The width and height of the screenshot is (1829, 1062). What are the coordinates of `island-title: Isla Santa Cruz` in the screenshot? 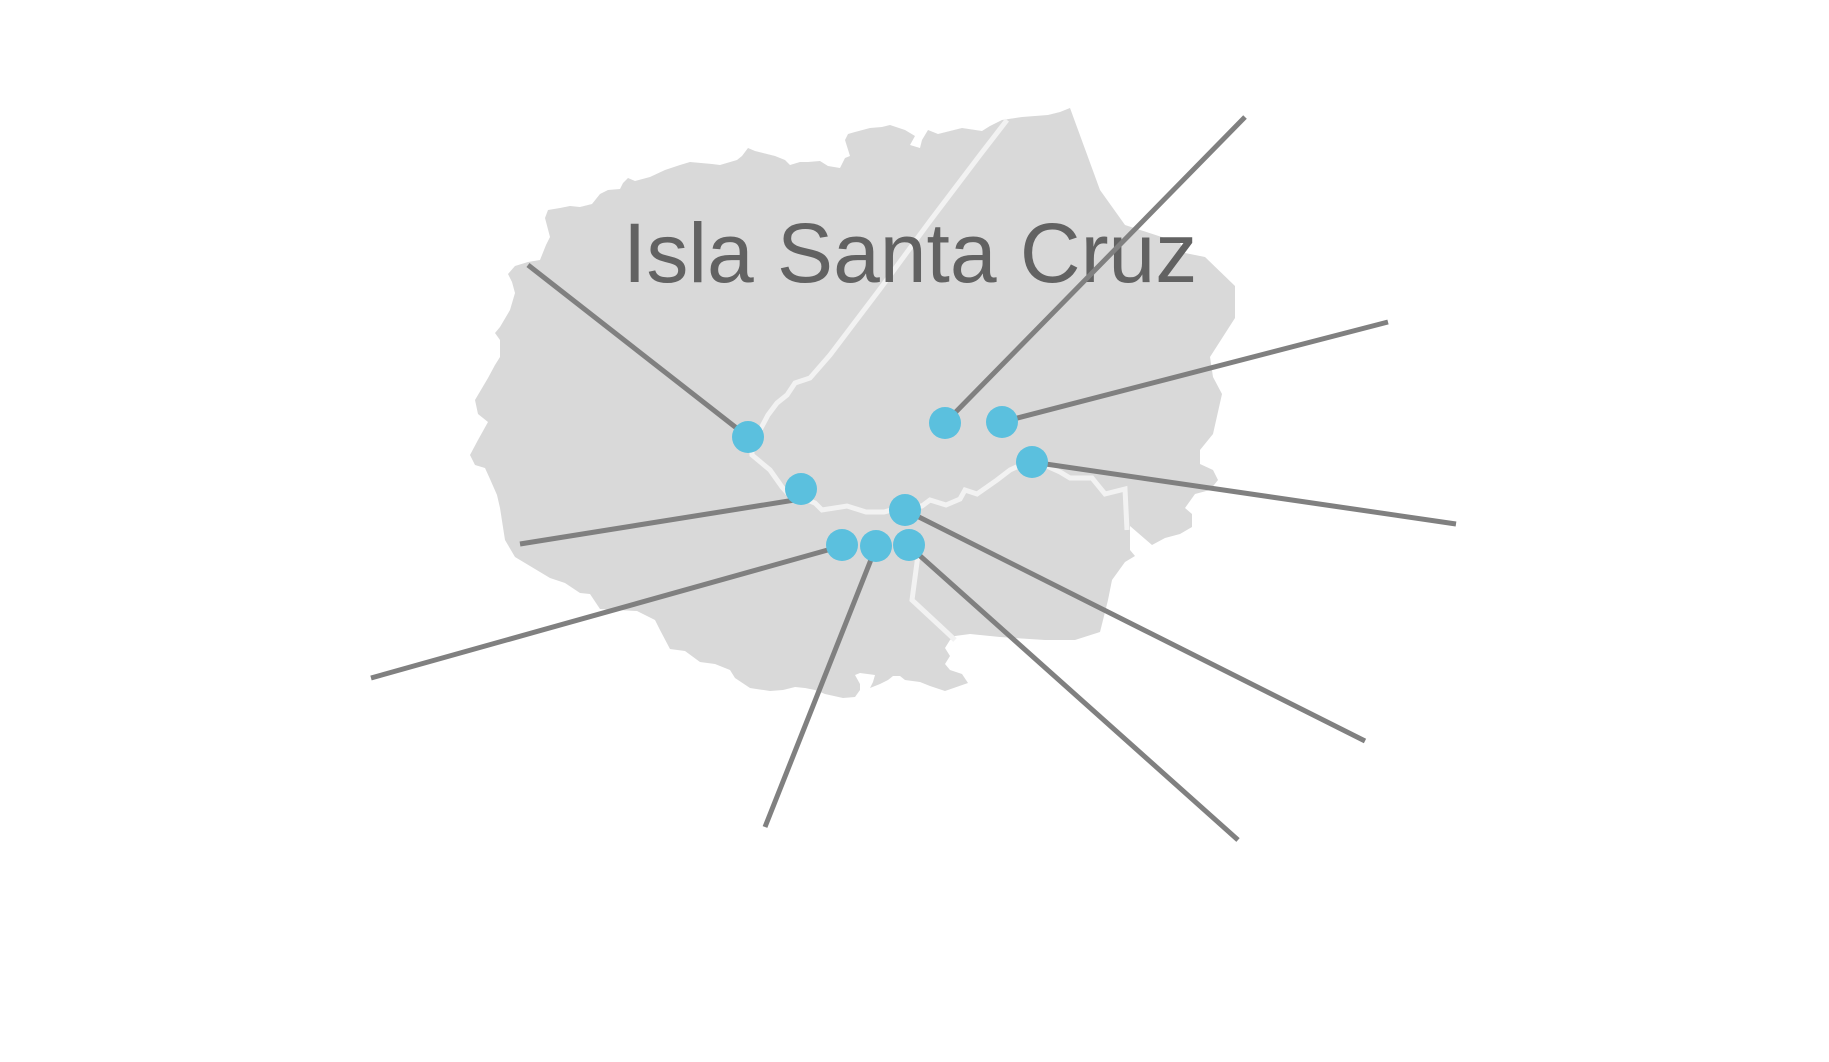 It's located at (910, 253).